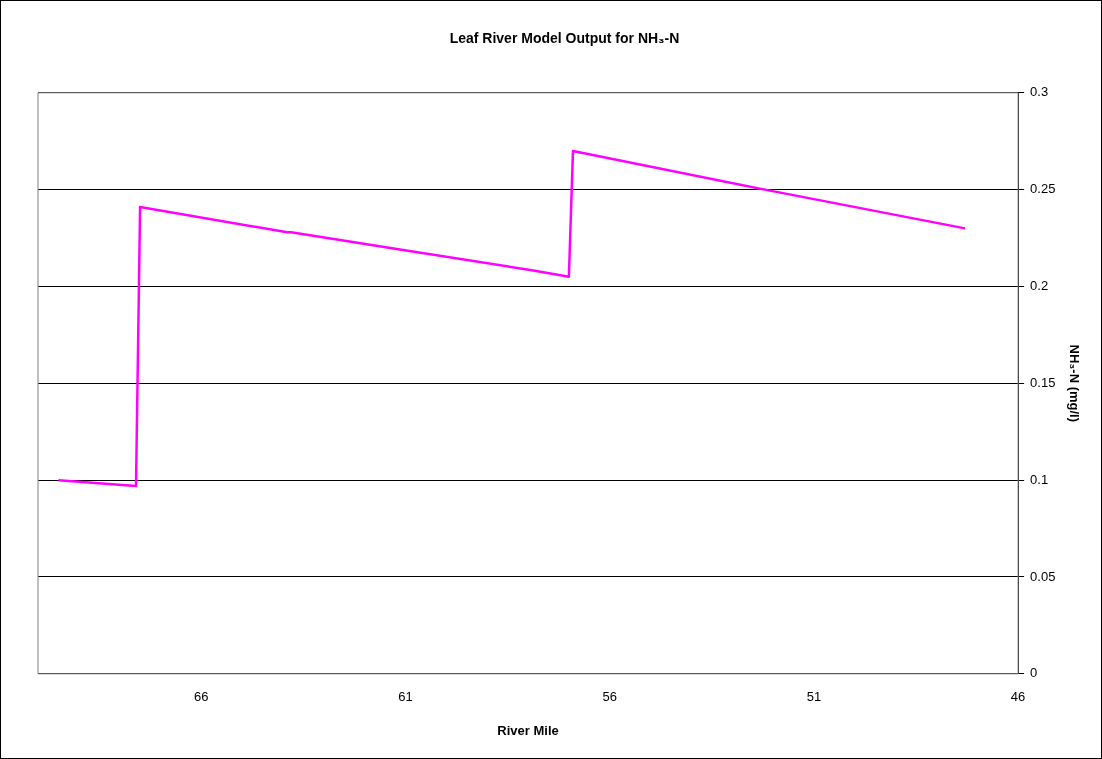 Image resolution: width=1102 pixels, height=759 pixels. What do you see at coordinates (564, 38) in the screenshot?
I see `chart-title: Leaf River Model Output for NH₃-N` at bounding box center [564, 38].